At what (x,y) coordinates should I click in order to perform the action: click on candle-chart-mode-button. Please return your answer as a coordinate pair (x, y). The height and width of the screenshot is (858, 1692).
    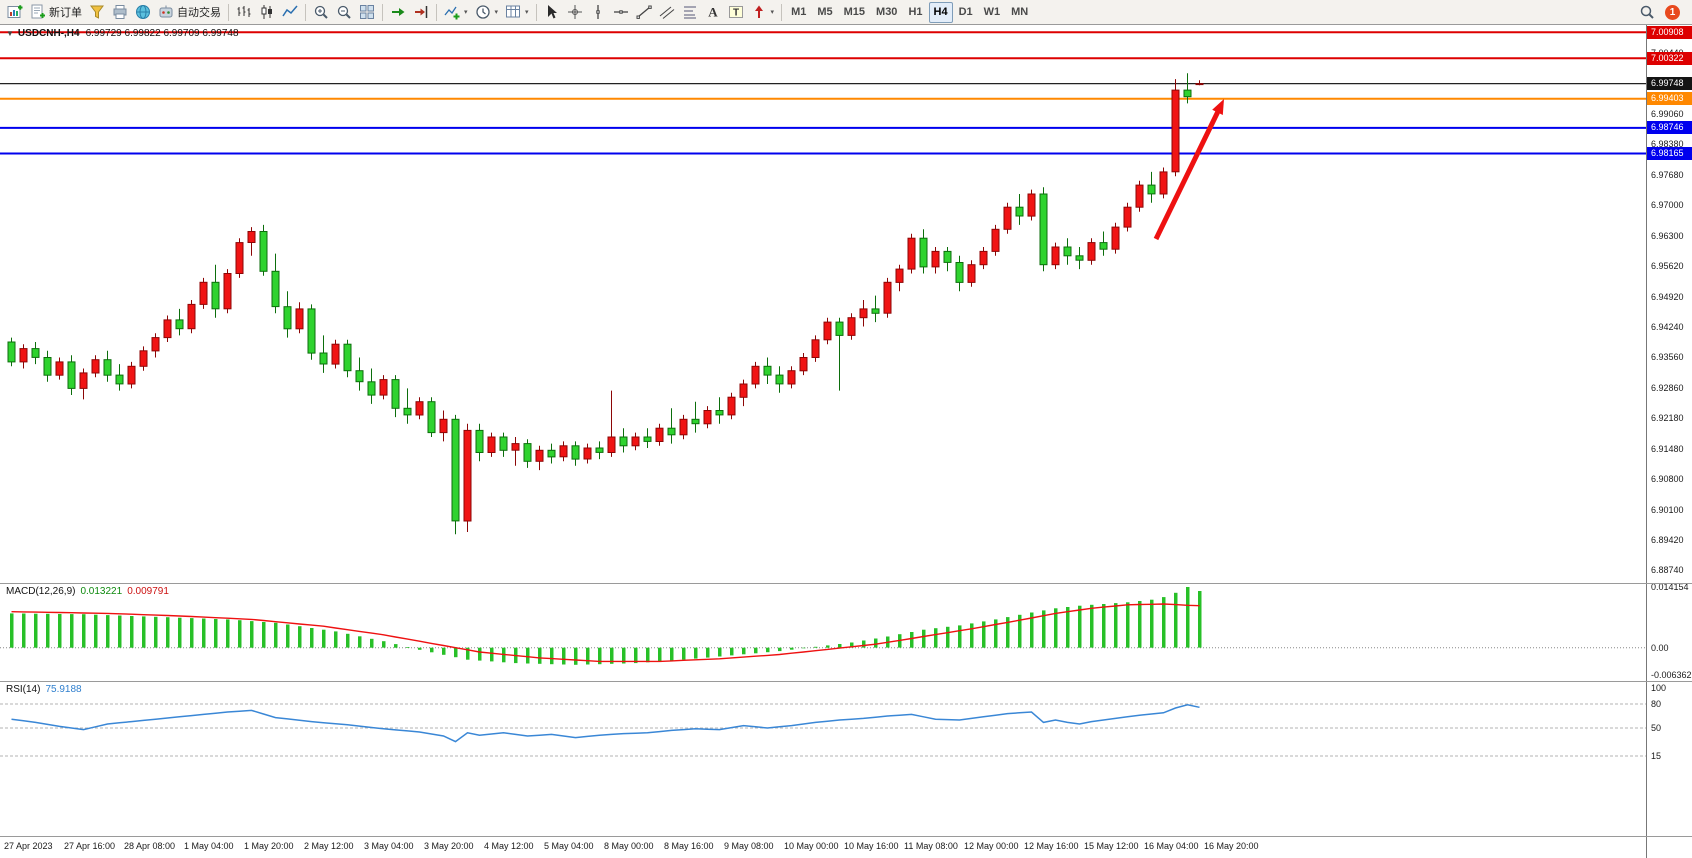
    Looking at the image, I should click on (267, 12).